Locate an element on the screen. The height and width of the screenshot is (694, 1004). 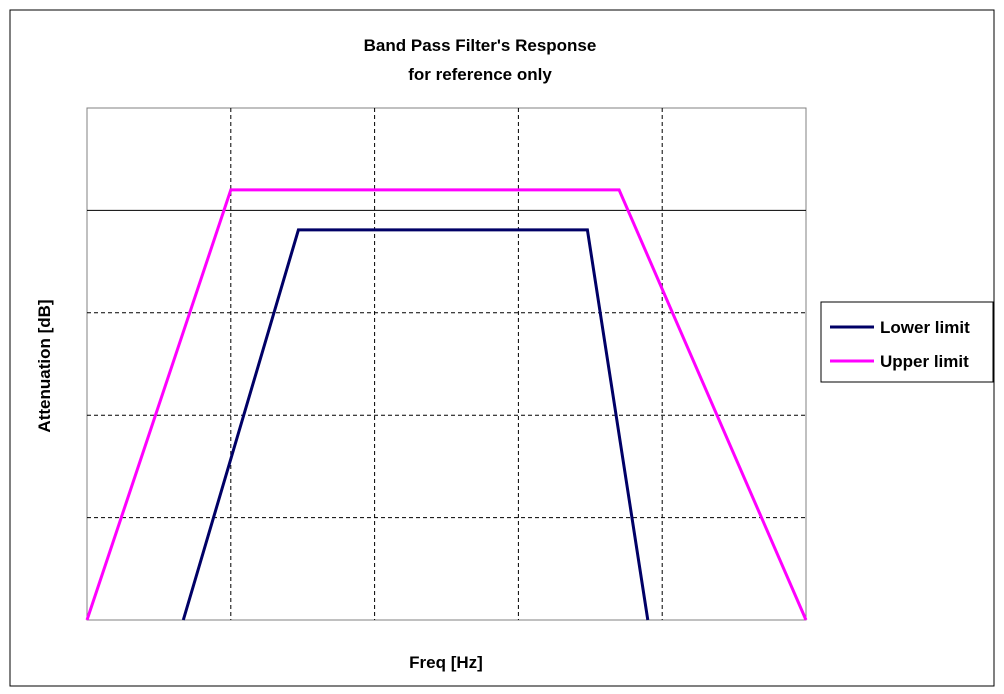
chart-subtitle: for reference only is located at coordinates (480, 74).